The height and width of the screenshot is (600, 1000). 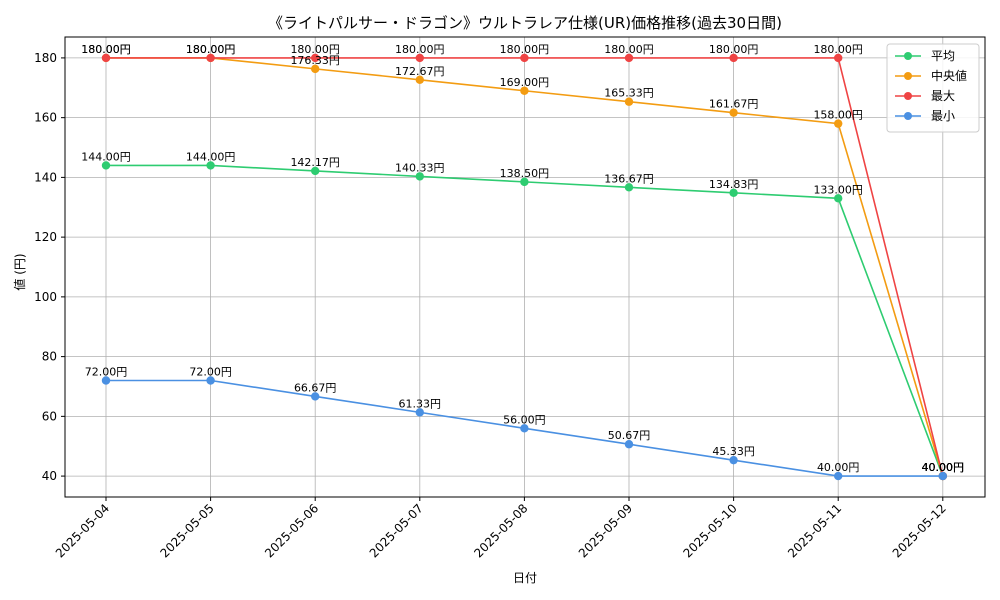 I want to click on legend-label: 中央値, so click(x=949, y=75).